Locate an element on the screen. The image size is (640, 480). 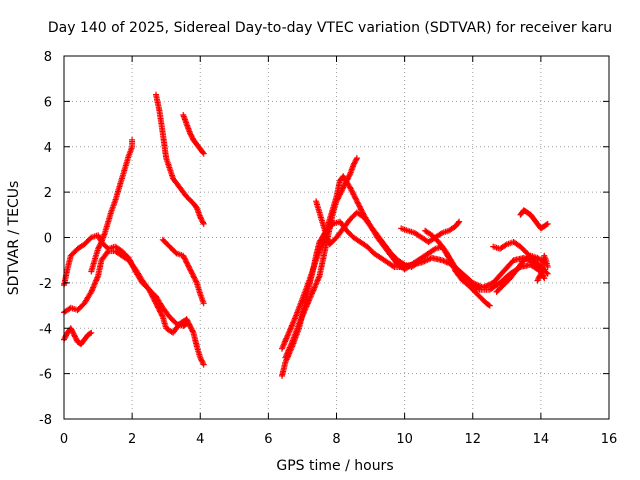
y-tick-label: -8 is located at coordinates (45, 420).